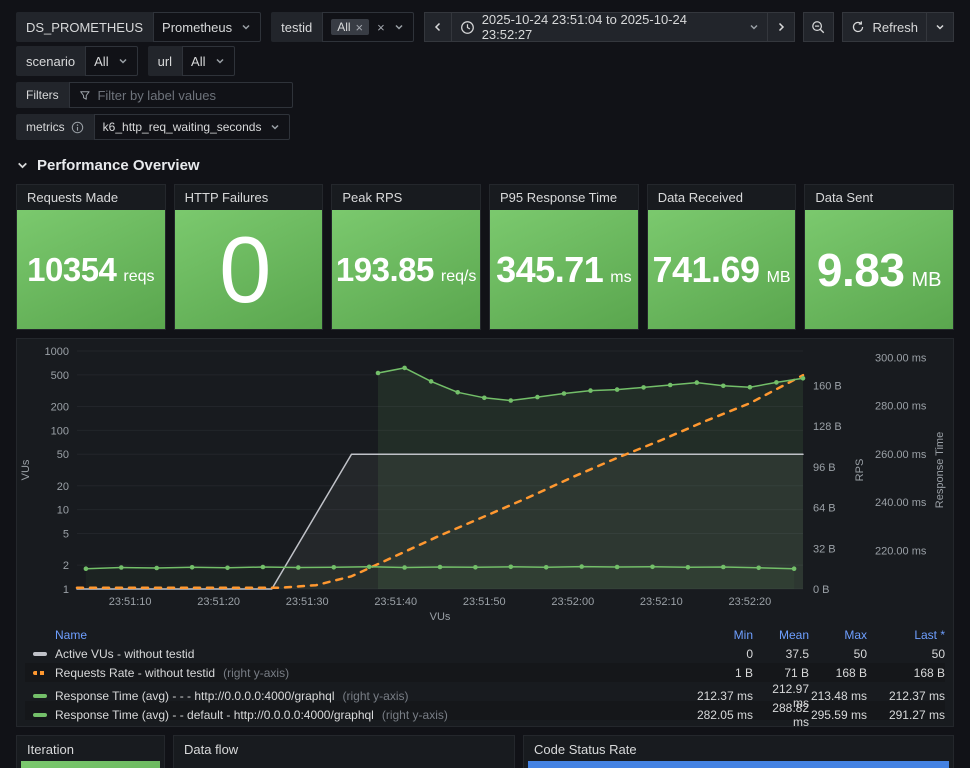 The height and width of the screenshot is (768, 970). What do you see at coordinates (790, 696) in the screenshot?
I see `legend-mean: 212.97 ms` at bounding box center [790, 696].